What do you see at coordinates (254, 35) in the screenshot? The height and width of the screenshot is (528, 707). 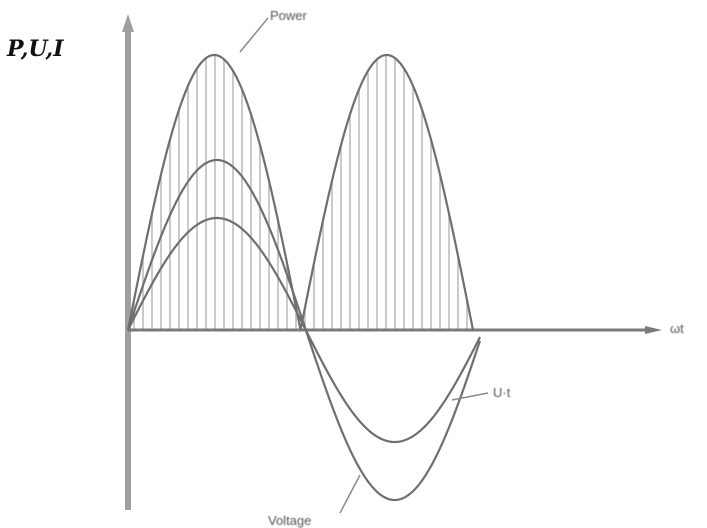 I see `power-leader` at bounding box center [254, 35].